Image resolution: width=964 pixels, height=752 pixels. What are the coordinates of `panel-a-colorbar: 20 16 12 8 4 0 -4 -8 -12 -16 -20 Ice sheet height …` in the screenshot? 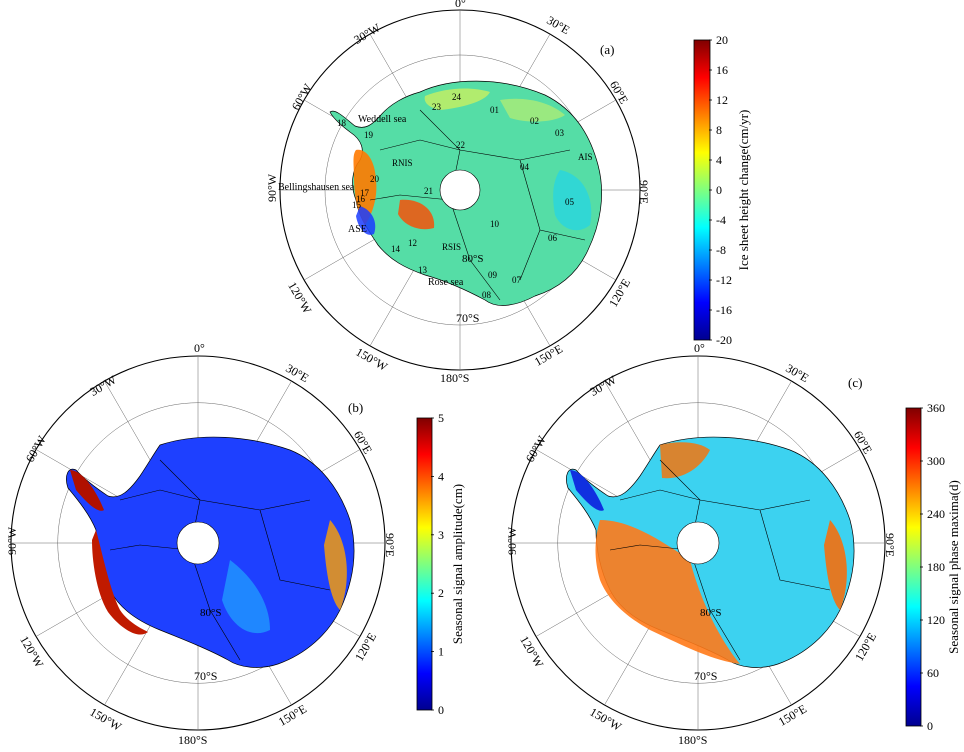 It's located at (722, 190).